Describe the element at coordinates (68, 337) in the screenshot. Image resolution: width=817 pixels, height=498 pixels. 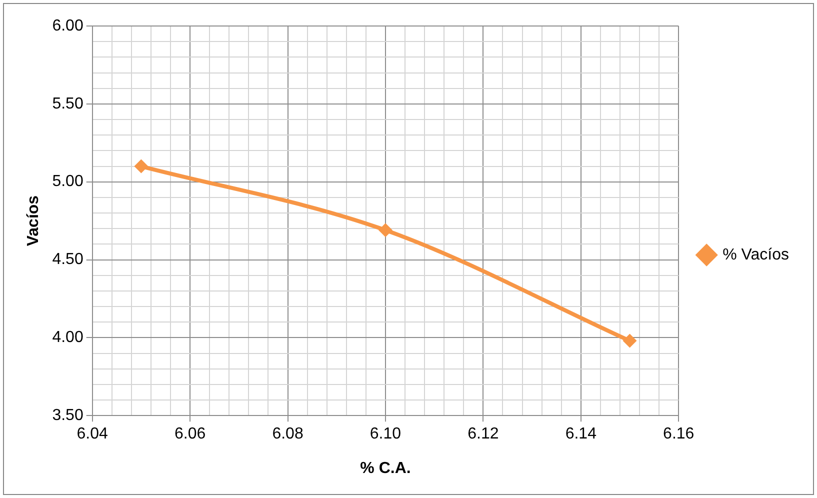
I see `y-tick-label: 4.00` at that location.